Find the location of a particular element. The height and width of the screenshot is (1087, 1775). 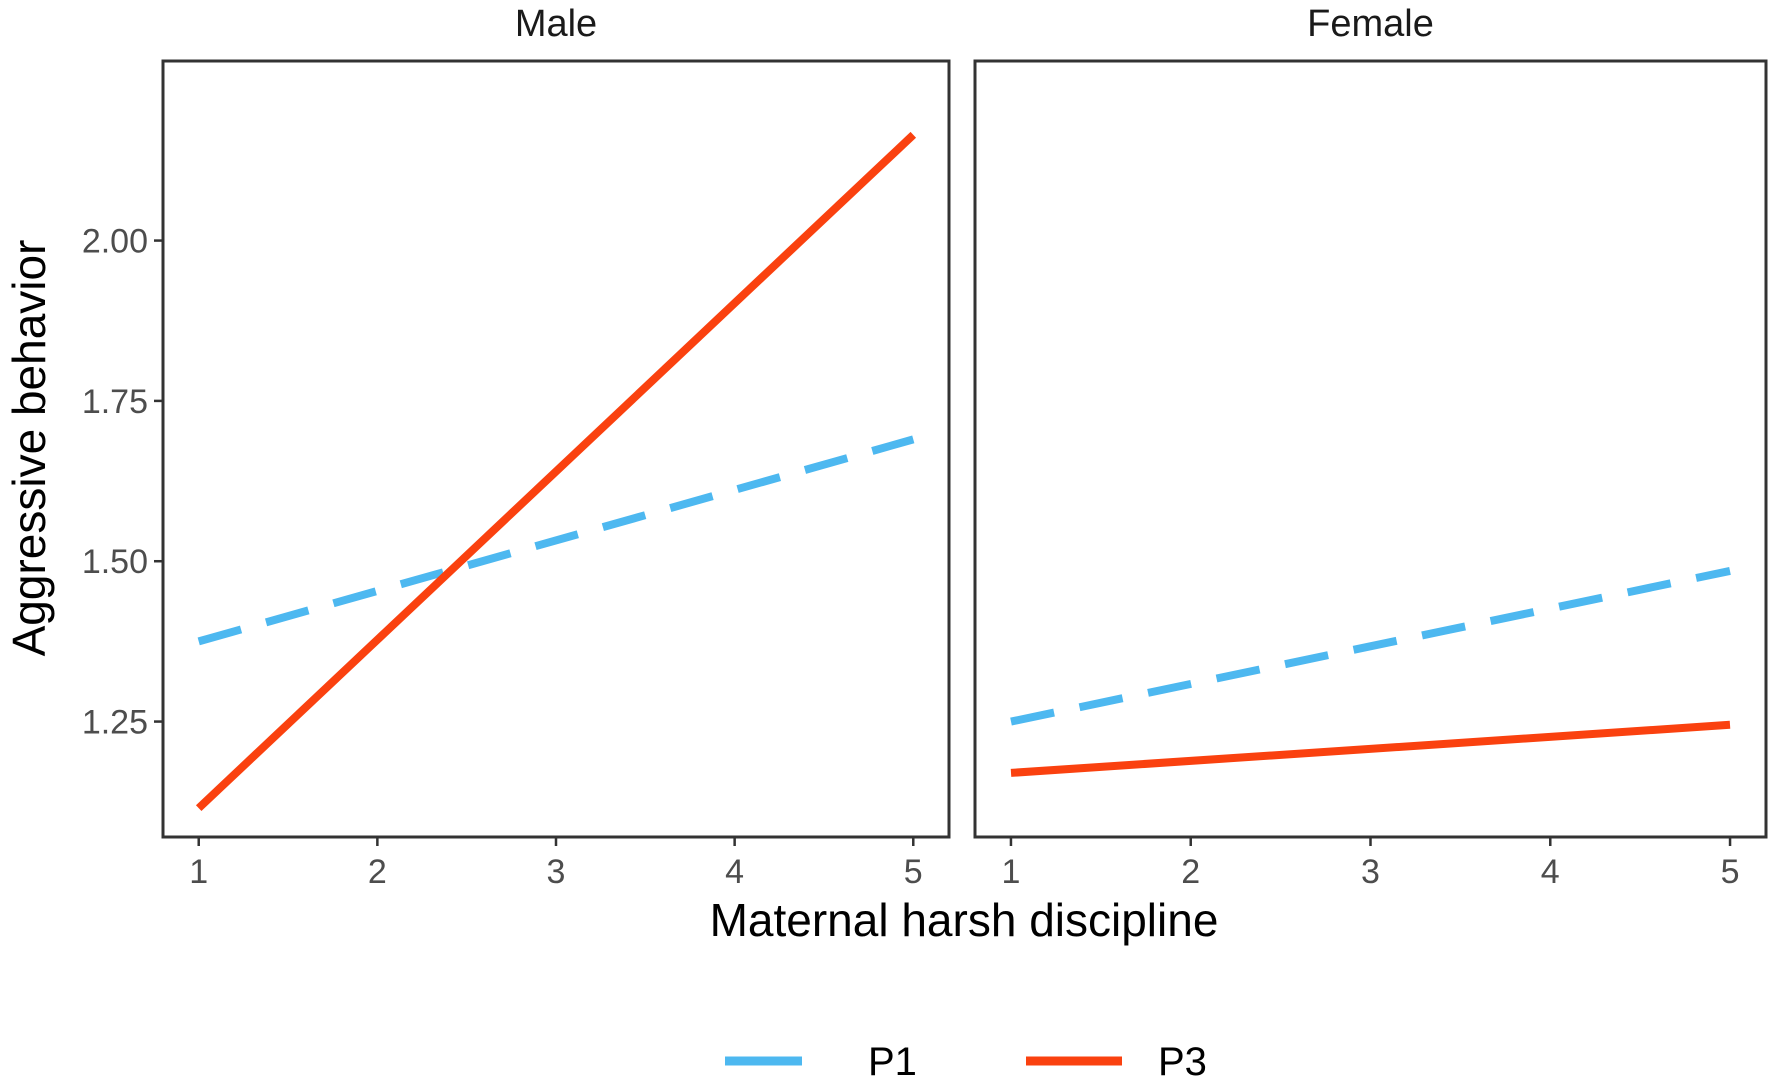

legend-label-p3: P3 is located at coordinates (1182, 1062).